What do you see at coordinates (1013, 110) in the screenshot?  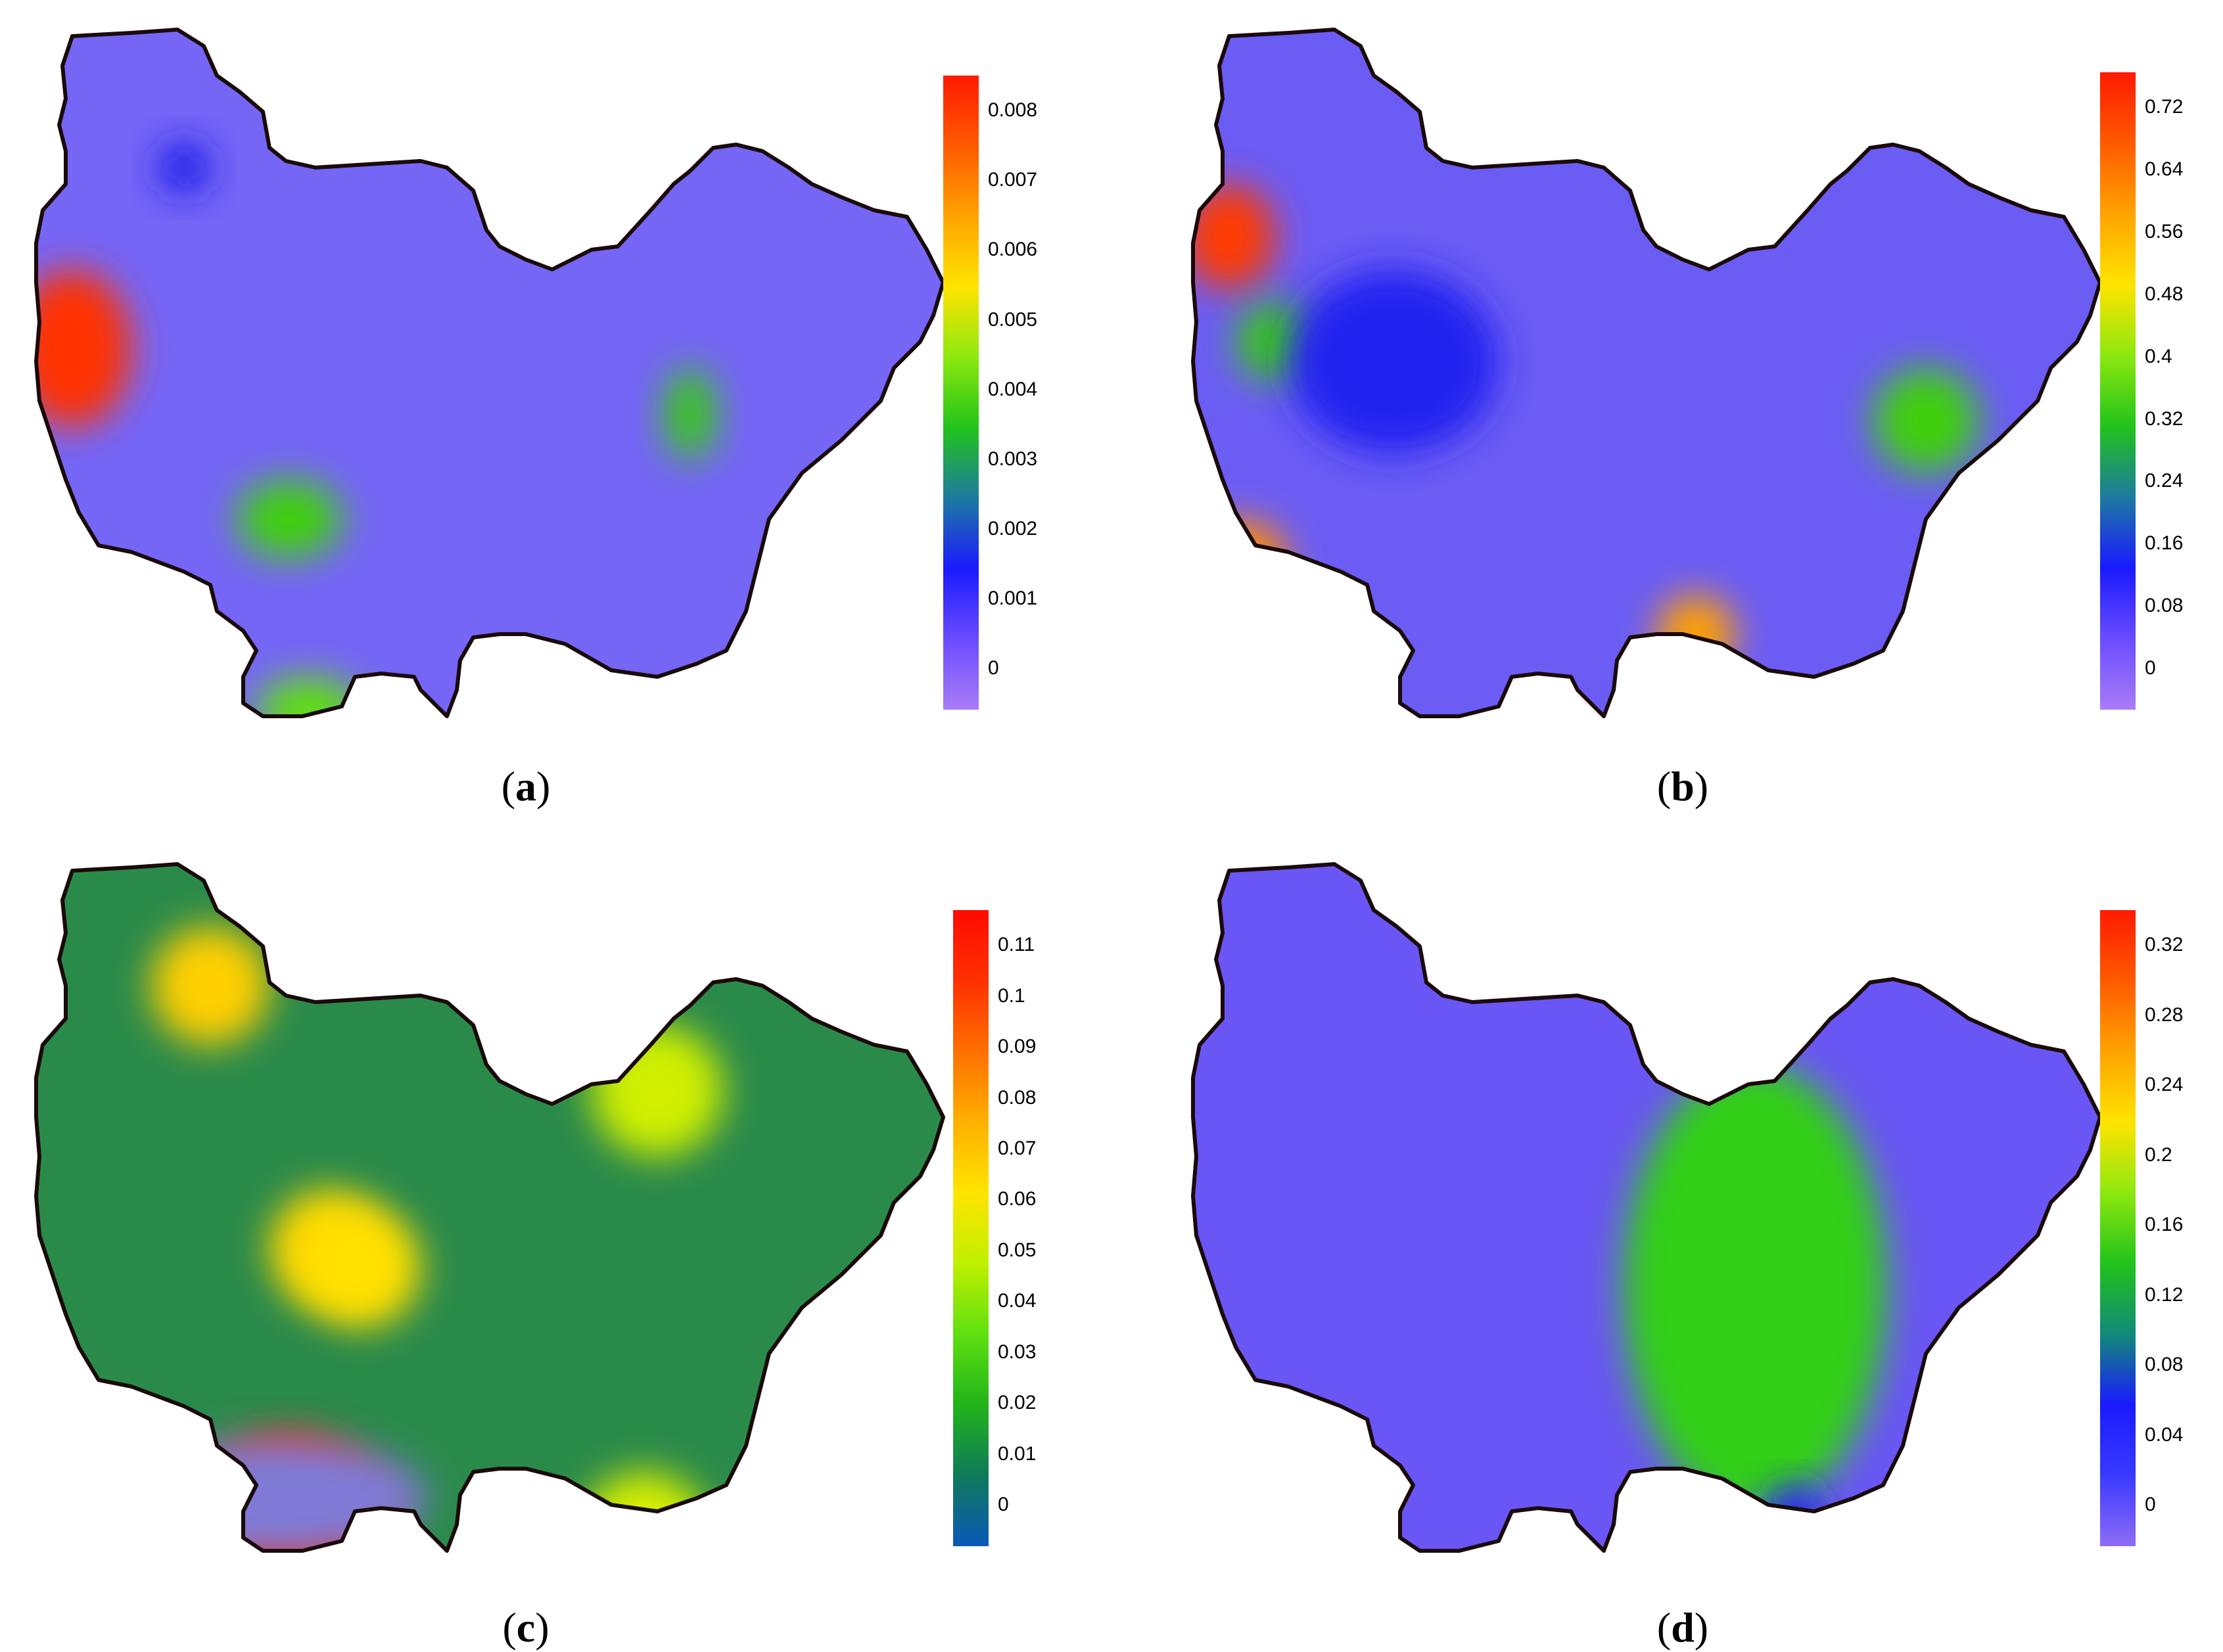 I see `colorbar-tick-label: 0.008` at bounding box center [1013, 110].